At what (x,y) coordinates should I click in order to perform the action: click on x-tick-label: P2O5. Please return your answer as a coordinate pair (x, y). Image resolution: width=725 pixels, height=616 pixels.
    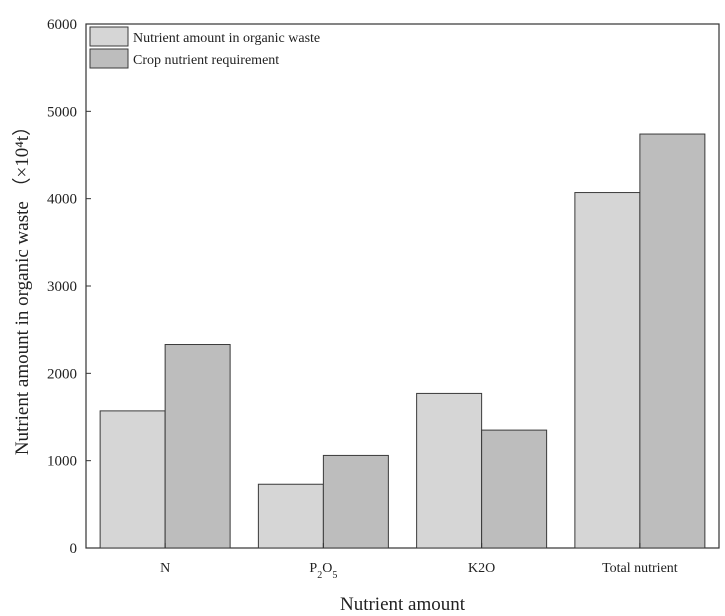
    Looking at the image, I should click on (323, 571).